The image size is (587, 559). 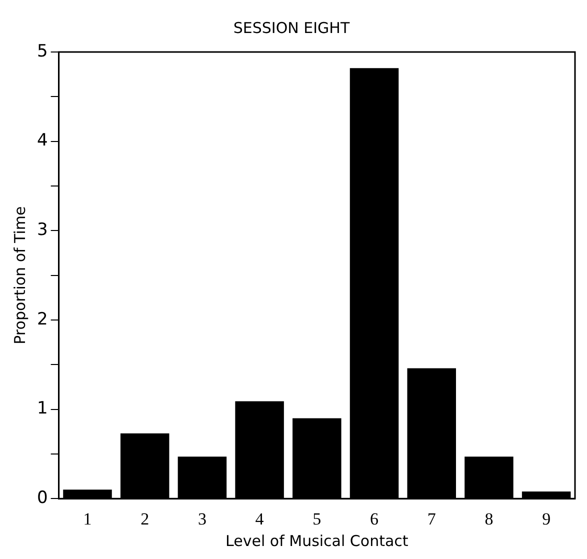 What do you see at coordinates (546, 518) in the screenshot?
I see `x-tick-label: 9` at bounding box center [546, 518].